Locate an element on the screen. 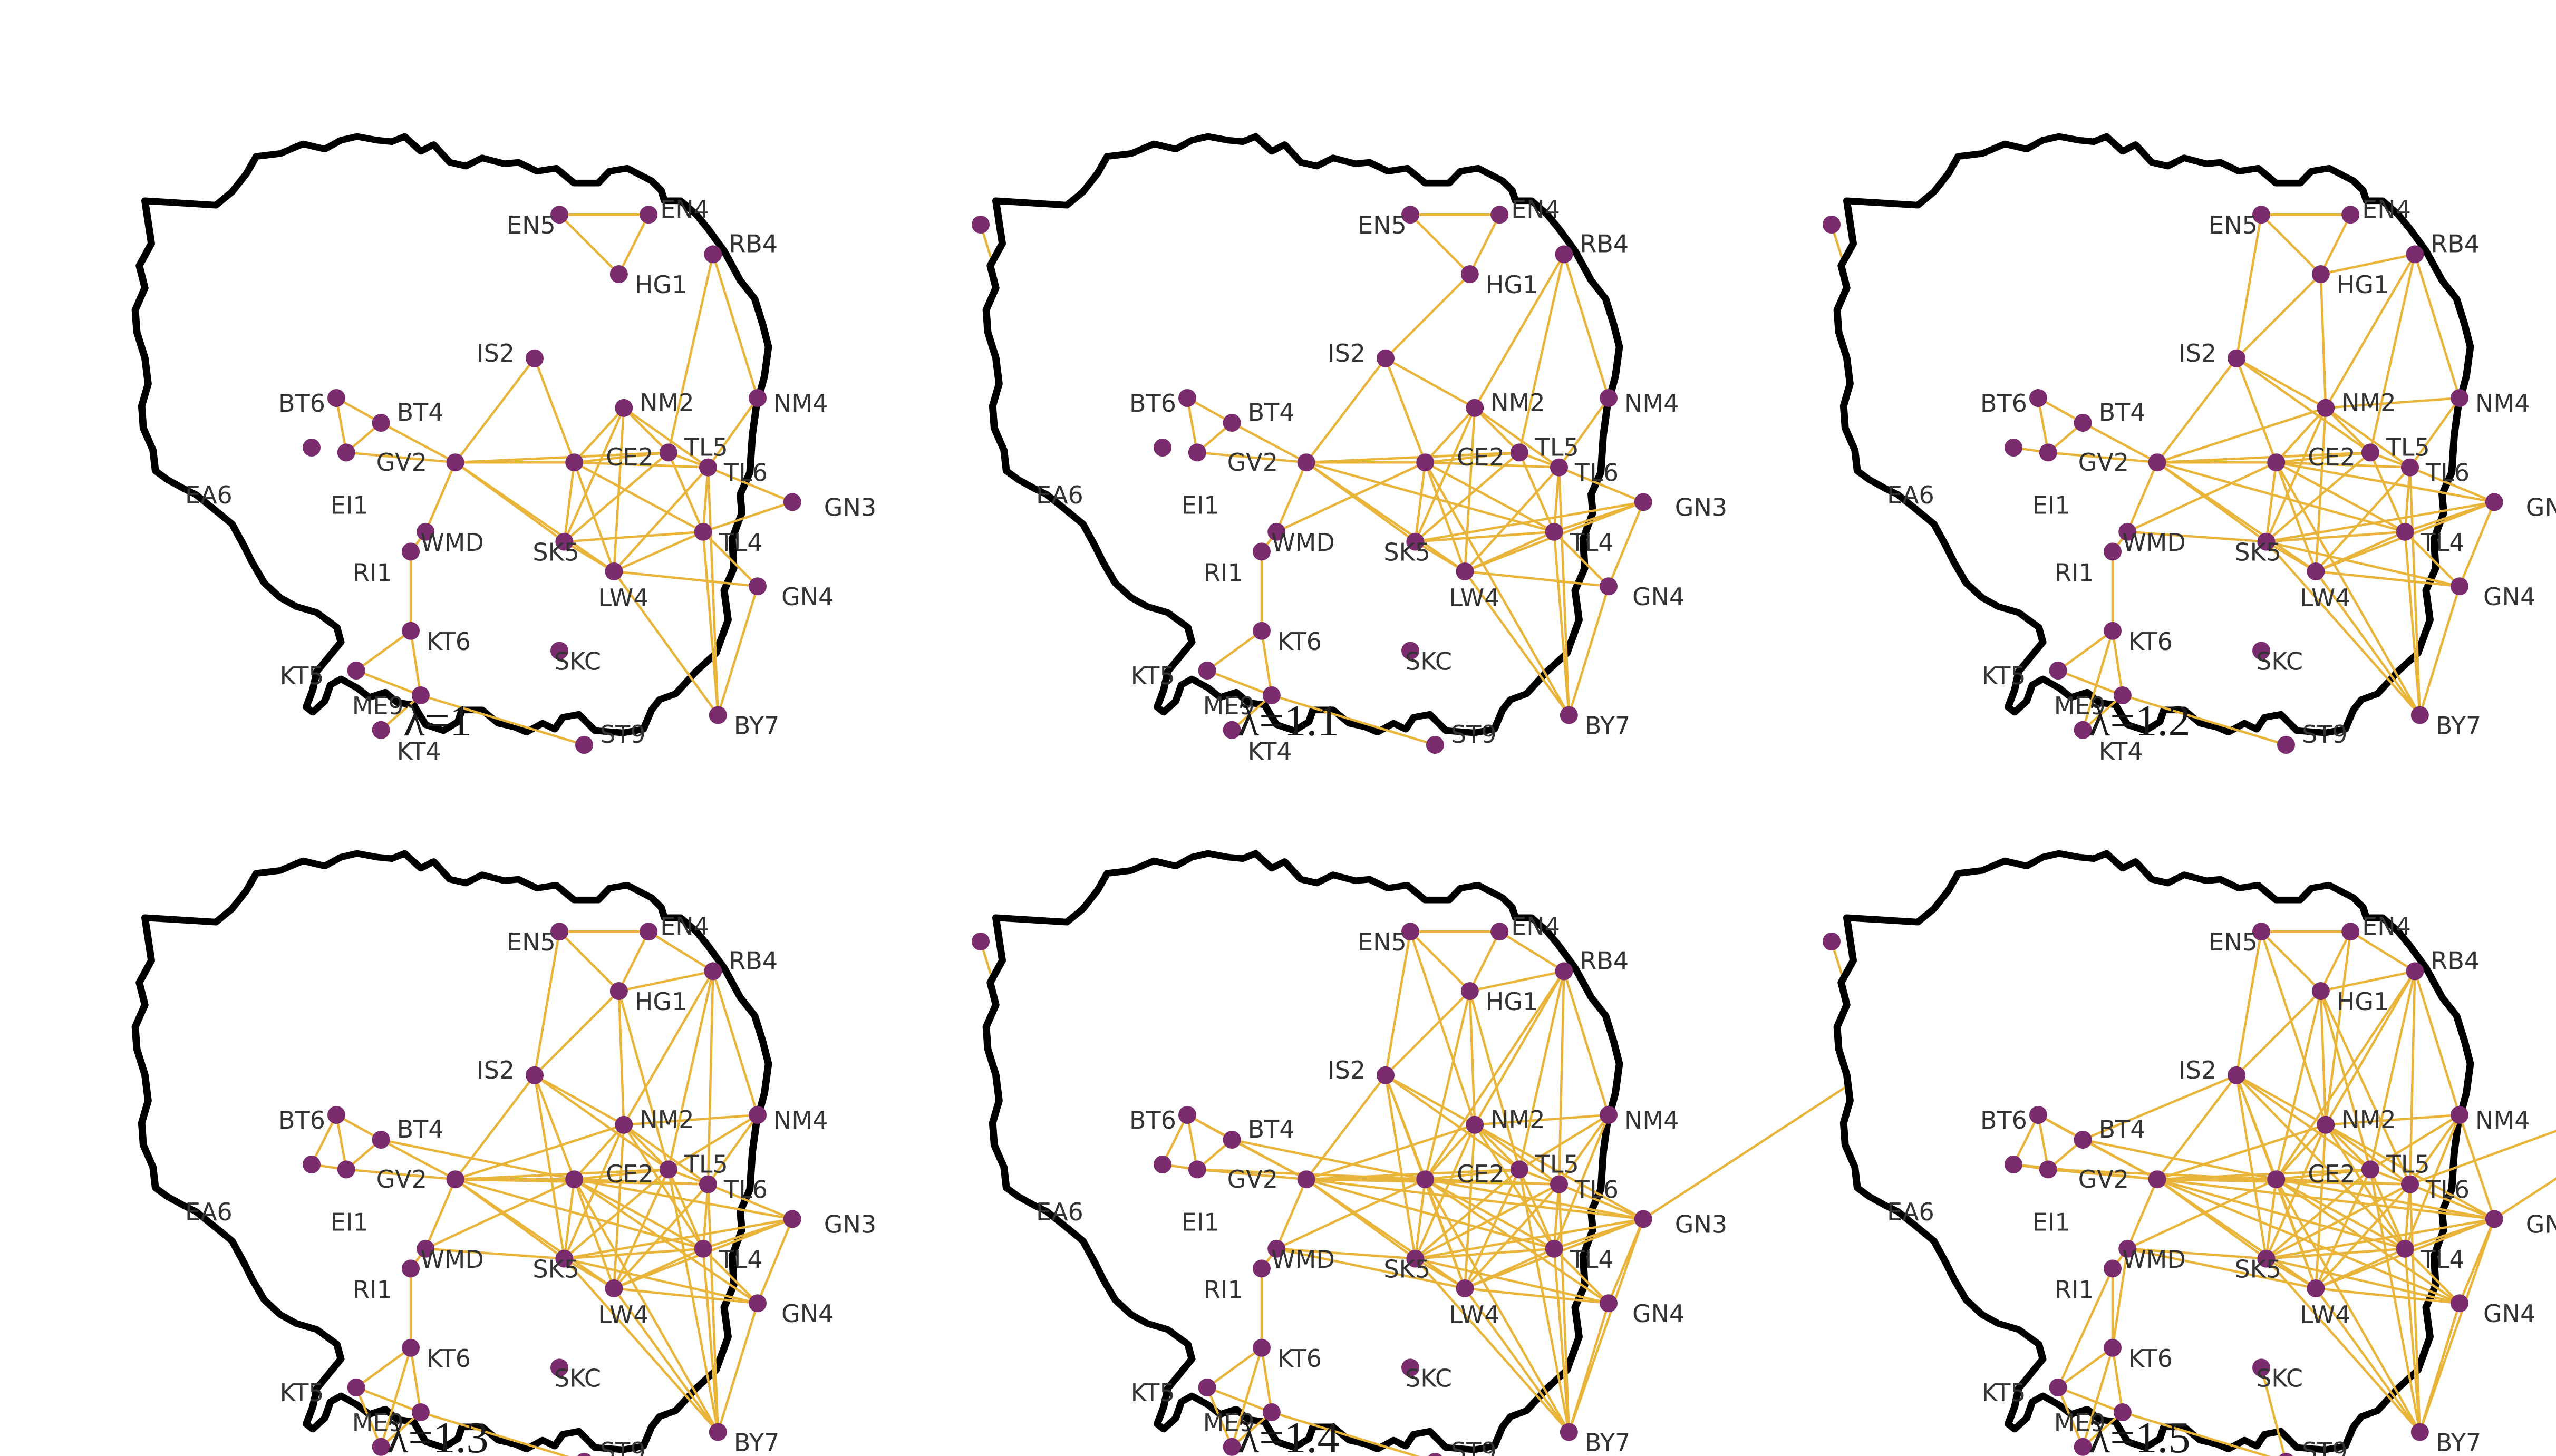 The width and height of the screenshot is (2556, 1456). node-label: TL6 is located at coordinates (2447, 1190).